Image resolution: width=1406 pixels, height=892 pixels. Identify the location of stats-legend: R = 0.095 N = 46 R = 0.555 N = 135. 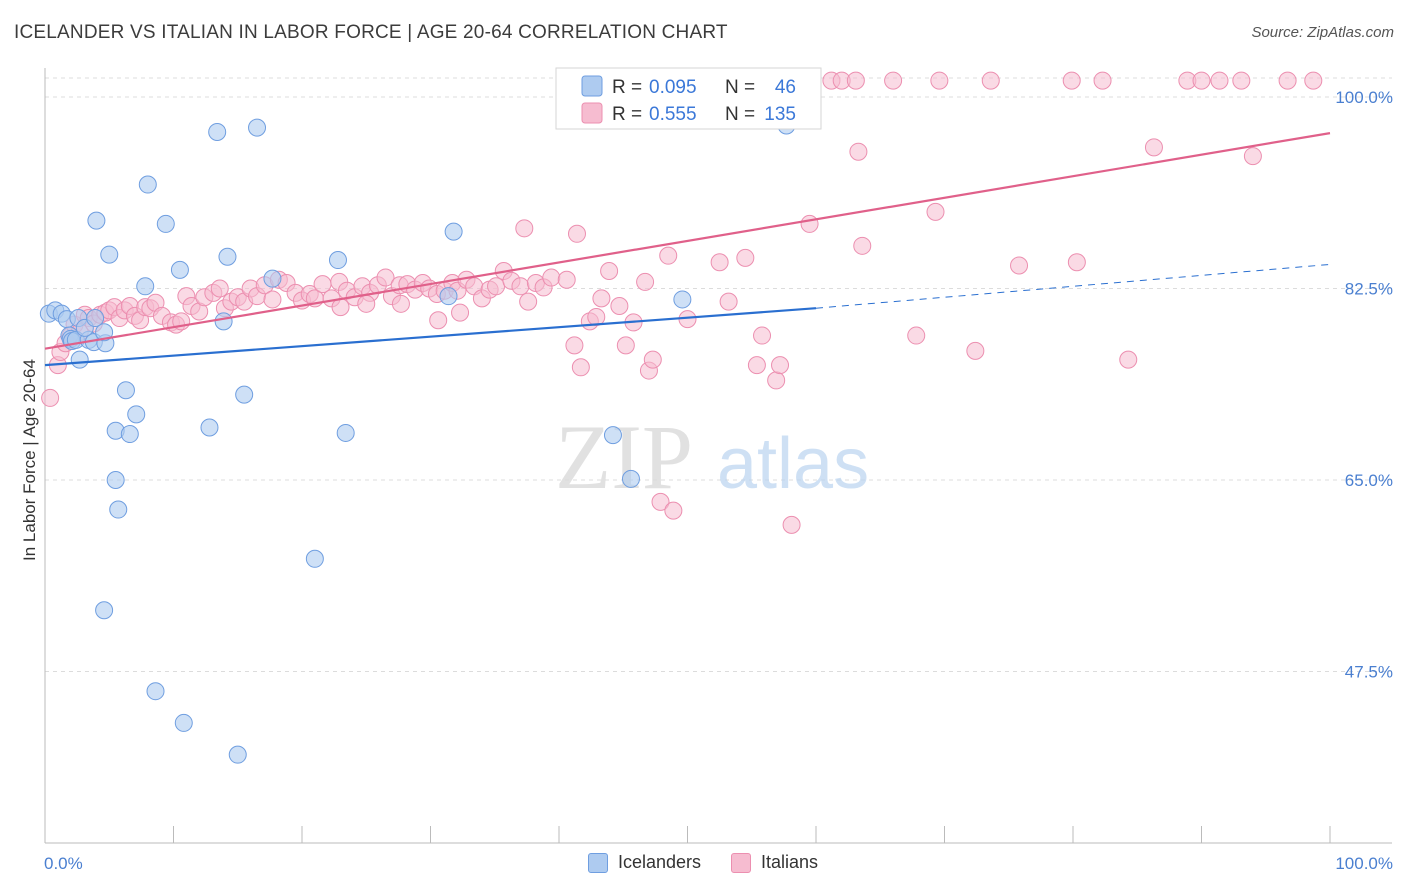
(688, 98).